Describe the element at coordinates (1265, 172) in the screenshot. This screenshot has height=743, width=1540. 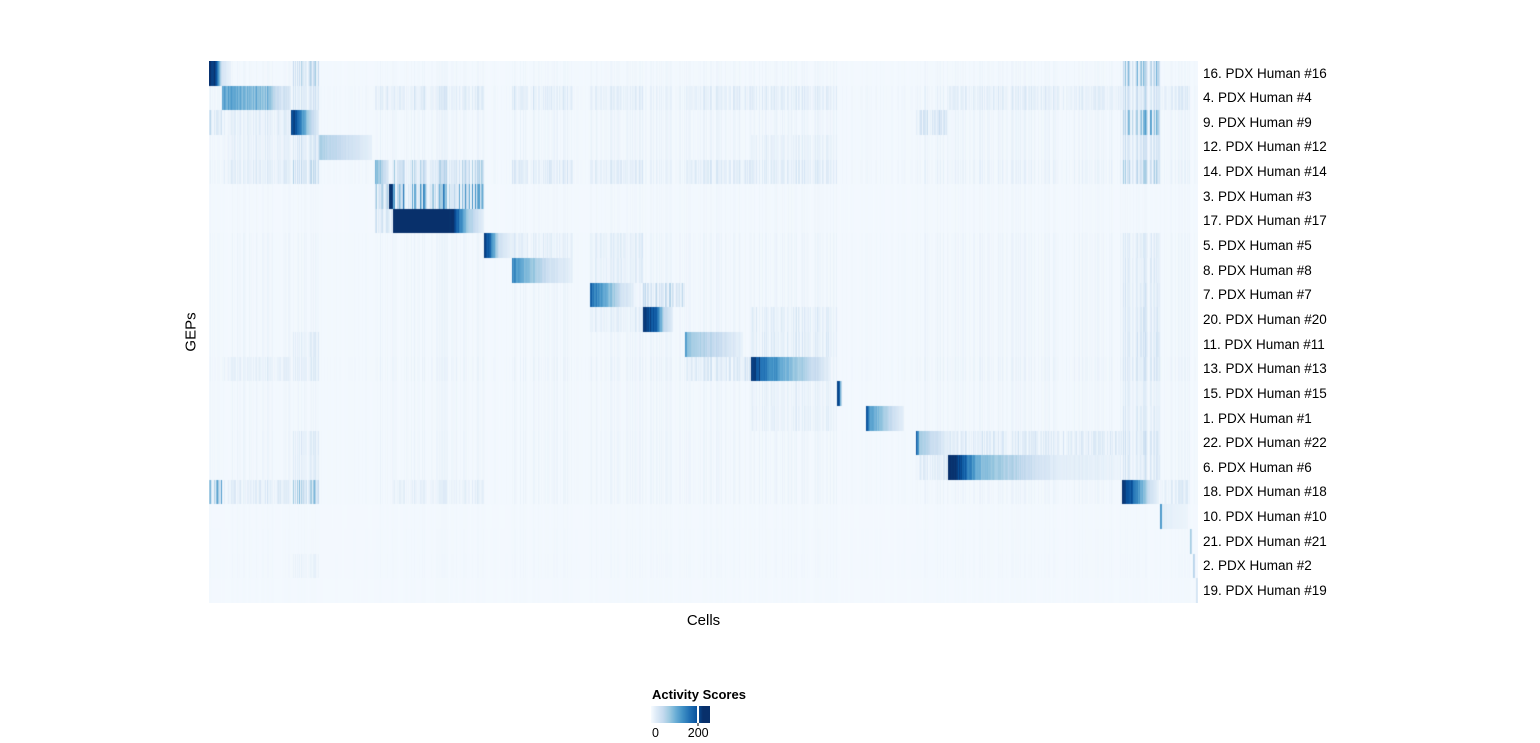
I see `row-label: 14. PDX Human #14` at that location.